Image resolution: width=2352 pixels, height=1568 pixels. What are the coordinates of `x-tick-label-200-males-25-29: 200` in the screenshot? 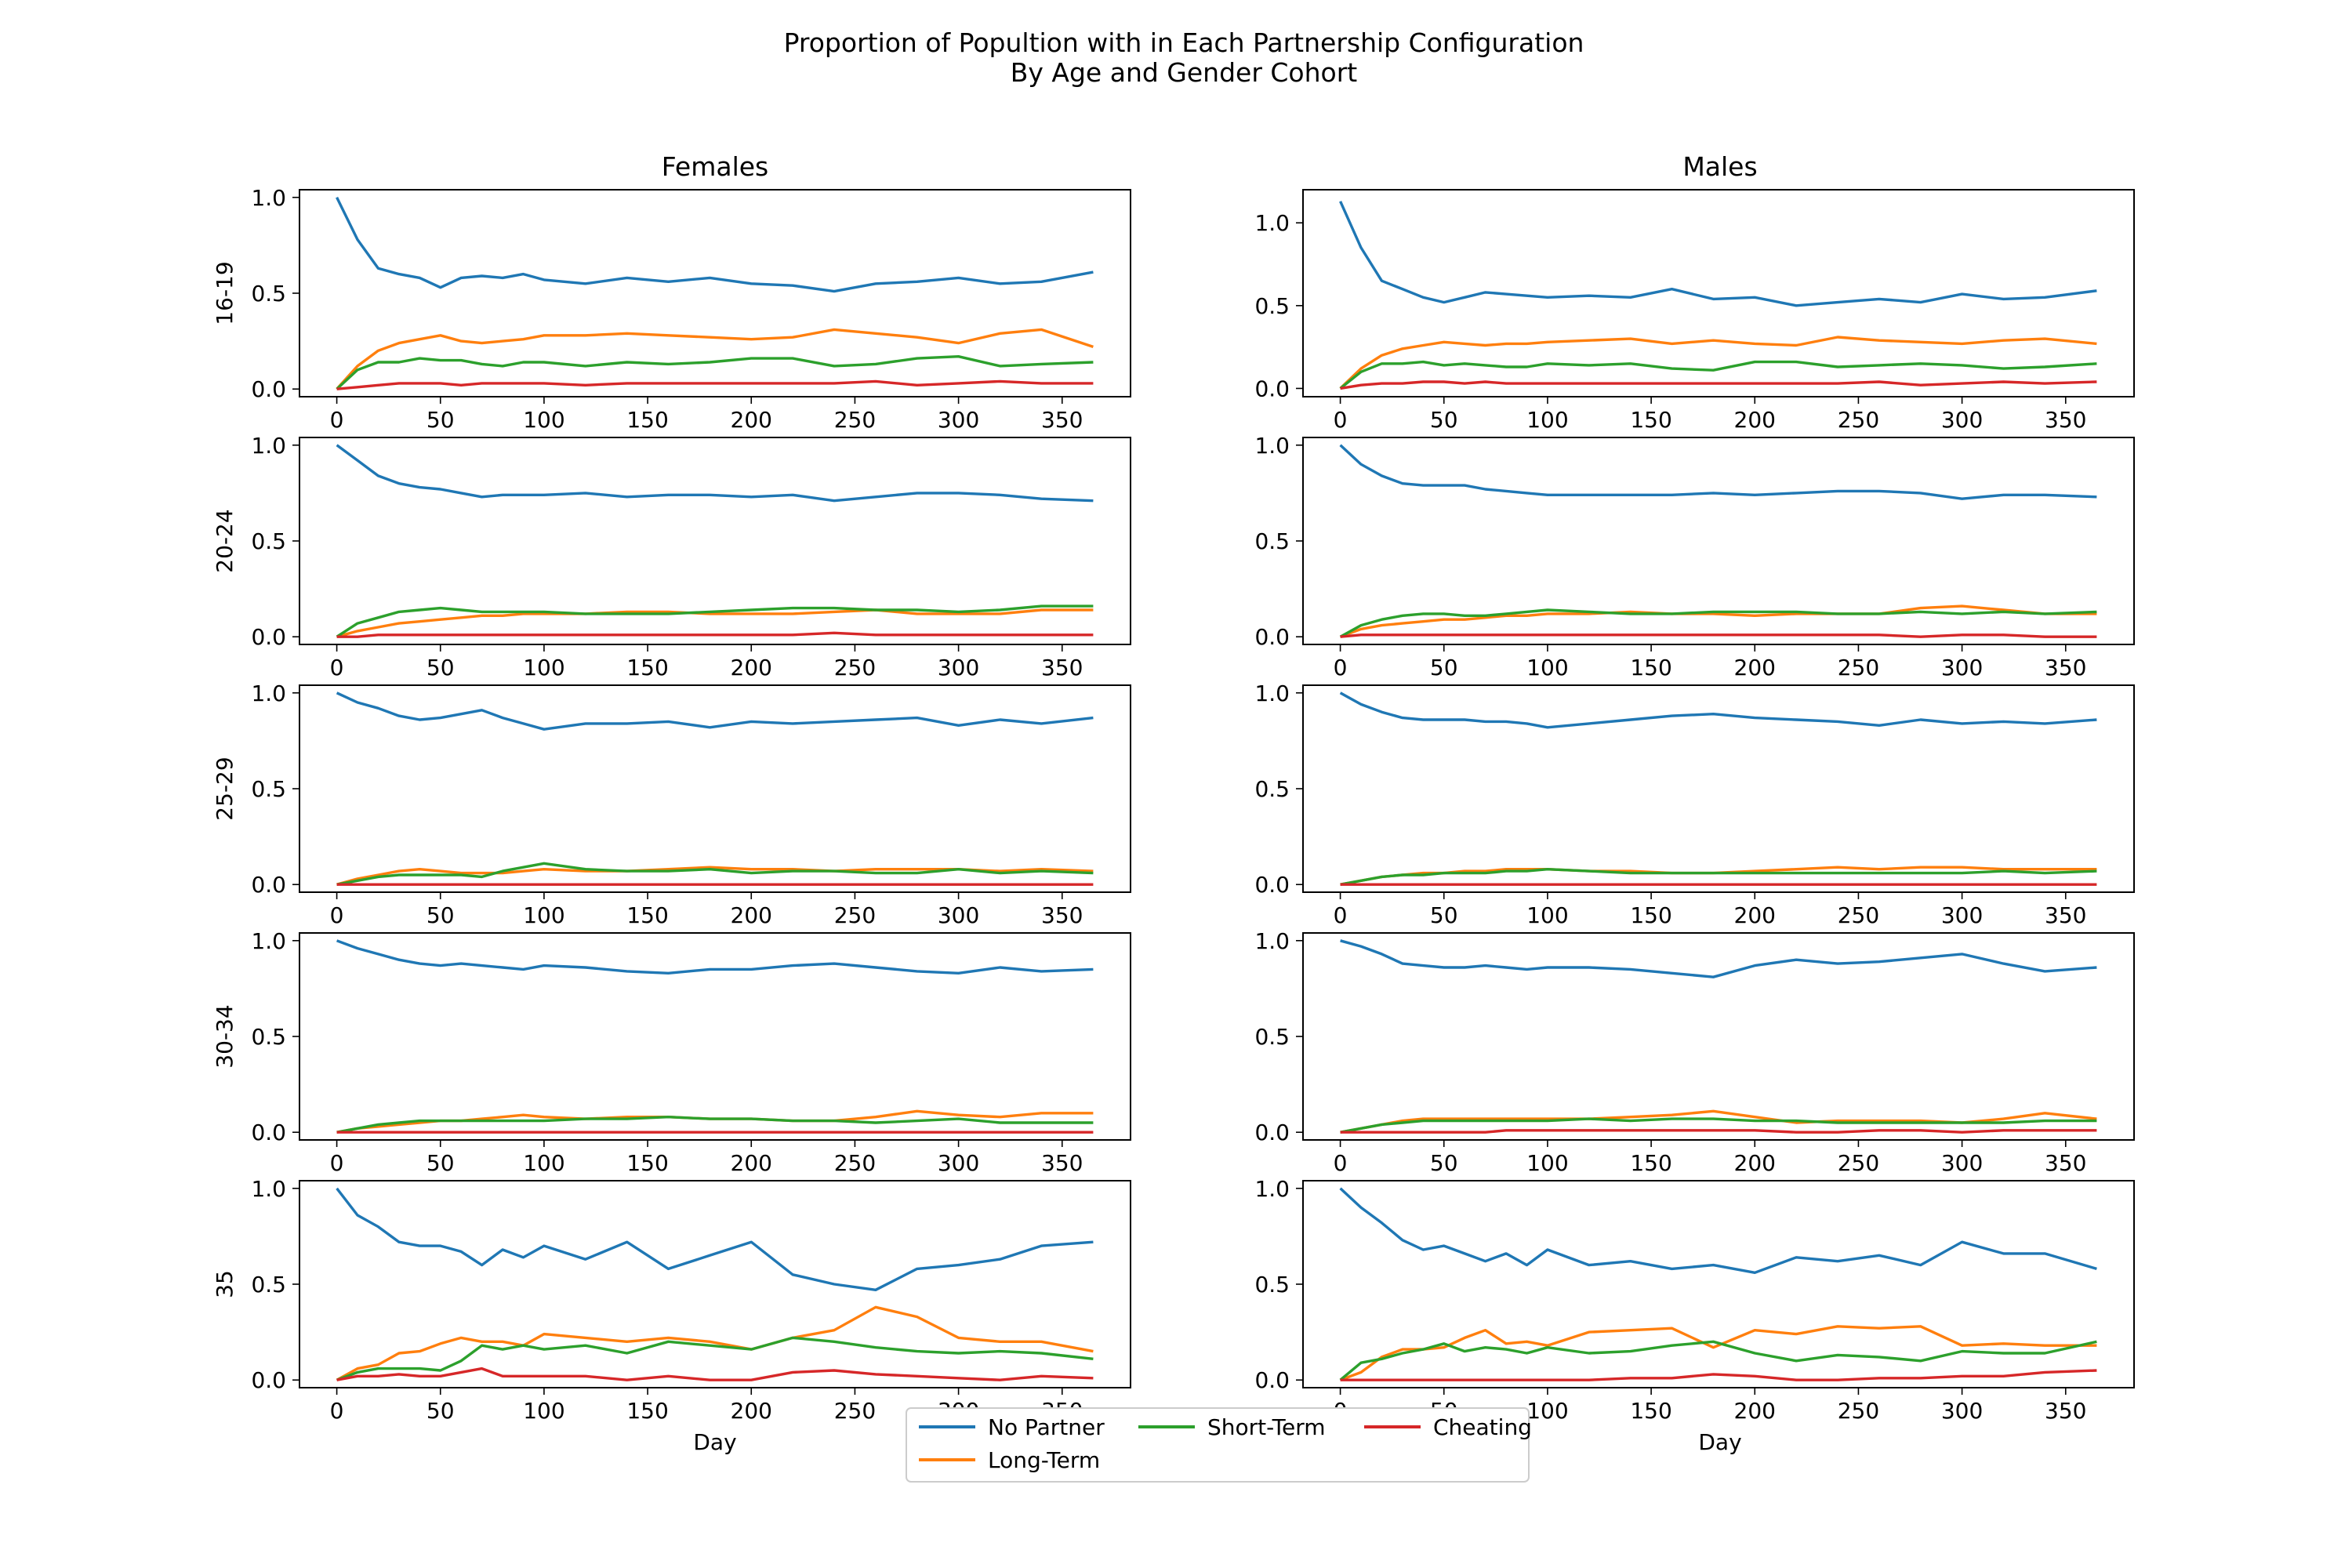 It's located at (1755, 915).